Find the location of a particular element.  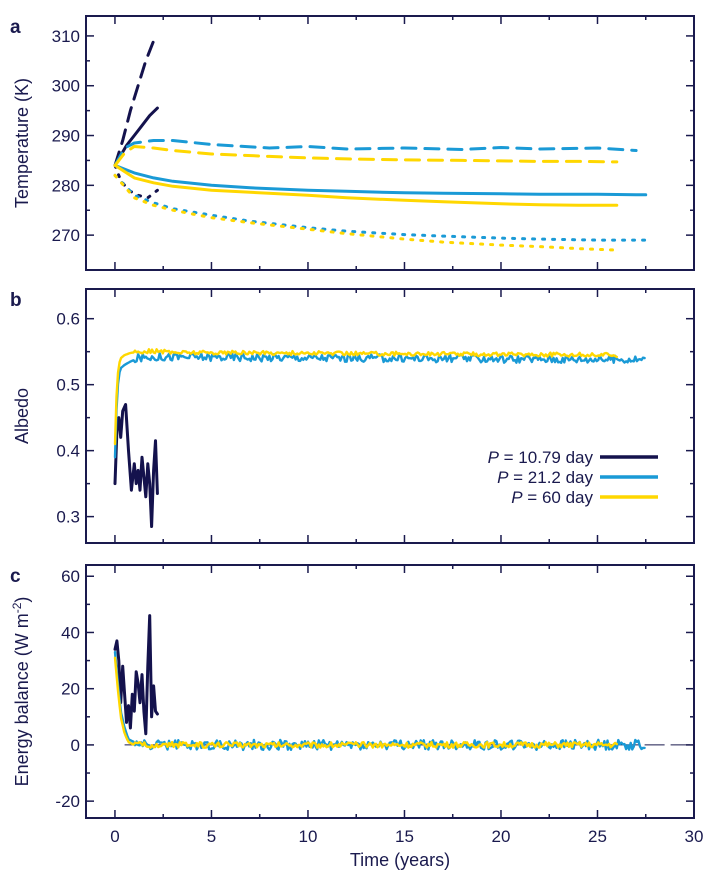

y-tick-label: 0.4 is located at coordinates (68, 451).